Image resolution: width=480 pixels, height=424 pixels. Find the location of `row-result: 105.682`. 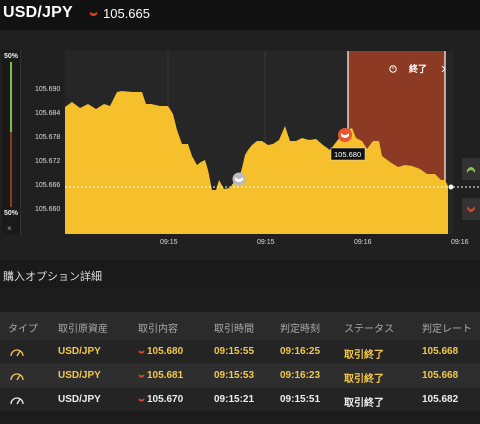

row-result: 105.682 is located at coordinates (440, 399).